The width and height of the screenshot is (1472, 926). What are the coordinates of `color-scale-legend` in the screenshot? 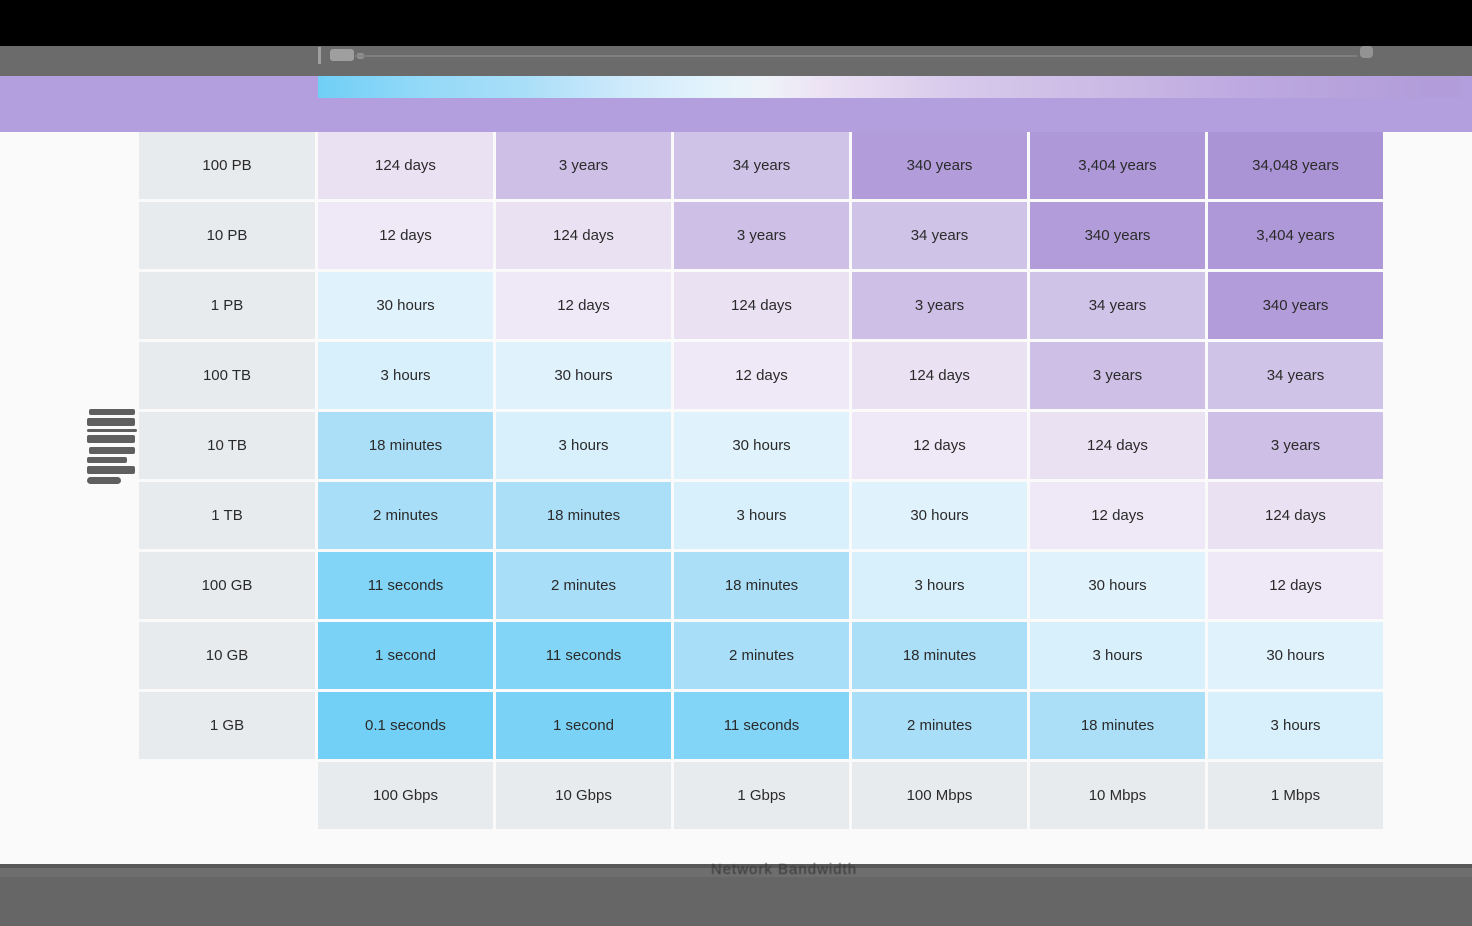 It's located at (889, 87).